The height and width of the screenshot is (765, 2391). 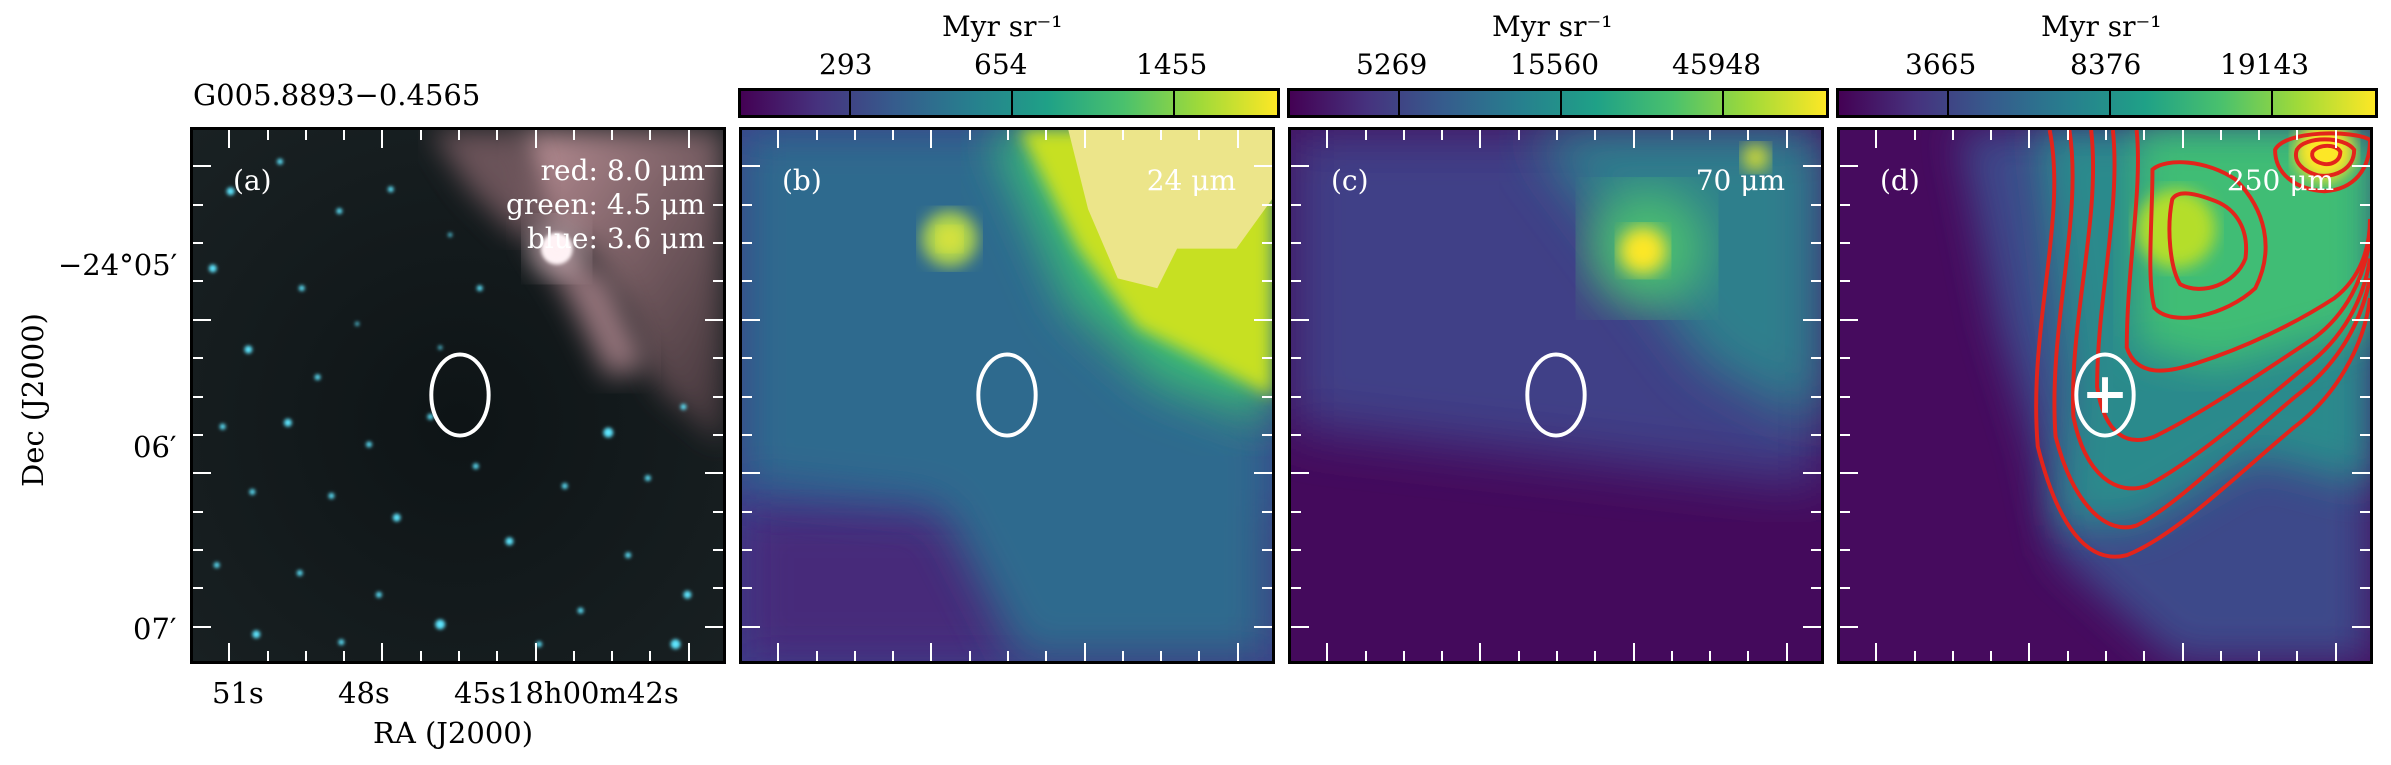 I want to click on x-tick-label-2: 48s, so click(x=364, y=693).